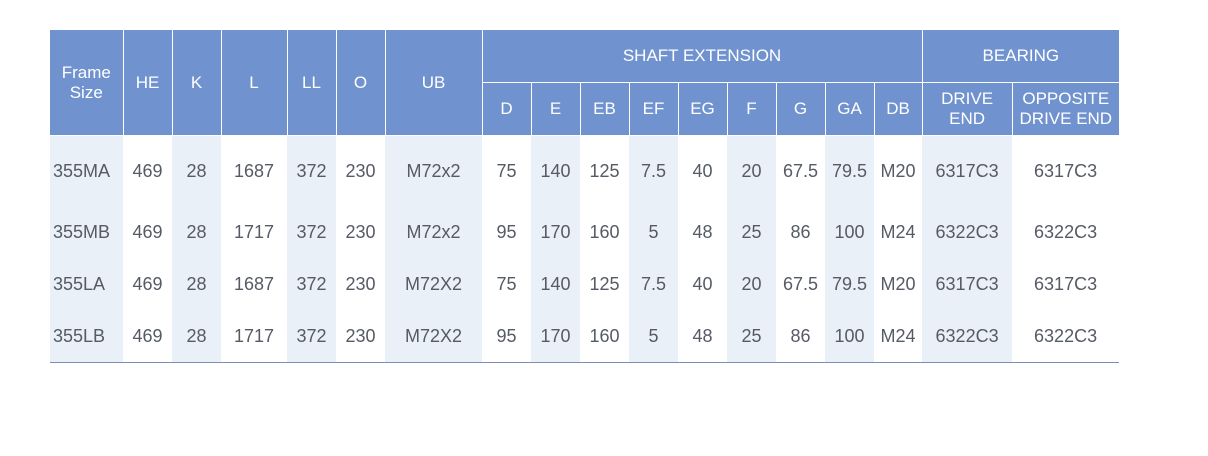 The image size is (1208, 456). I want to click on header-eb: EB, so click(605, 109).